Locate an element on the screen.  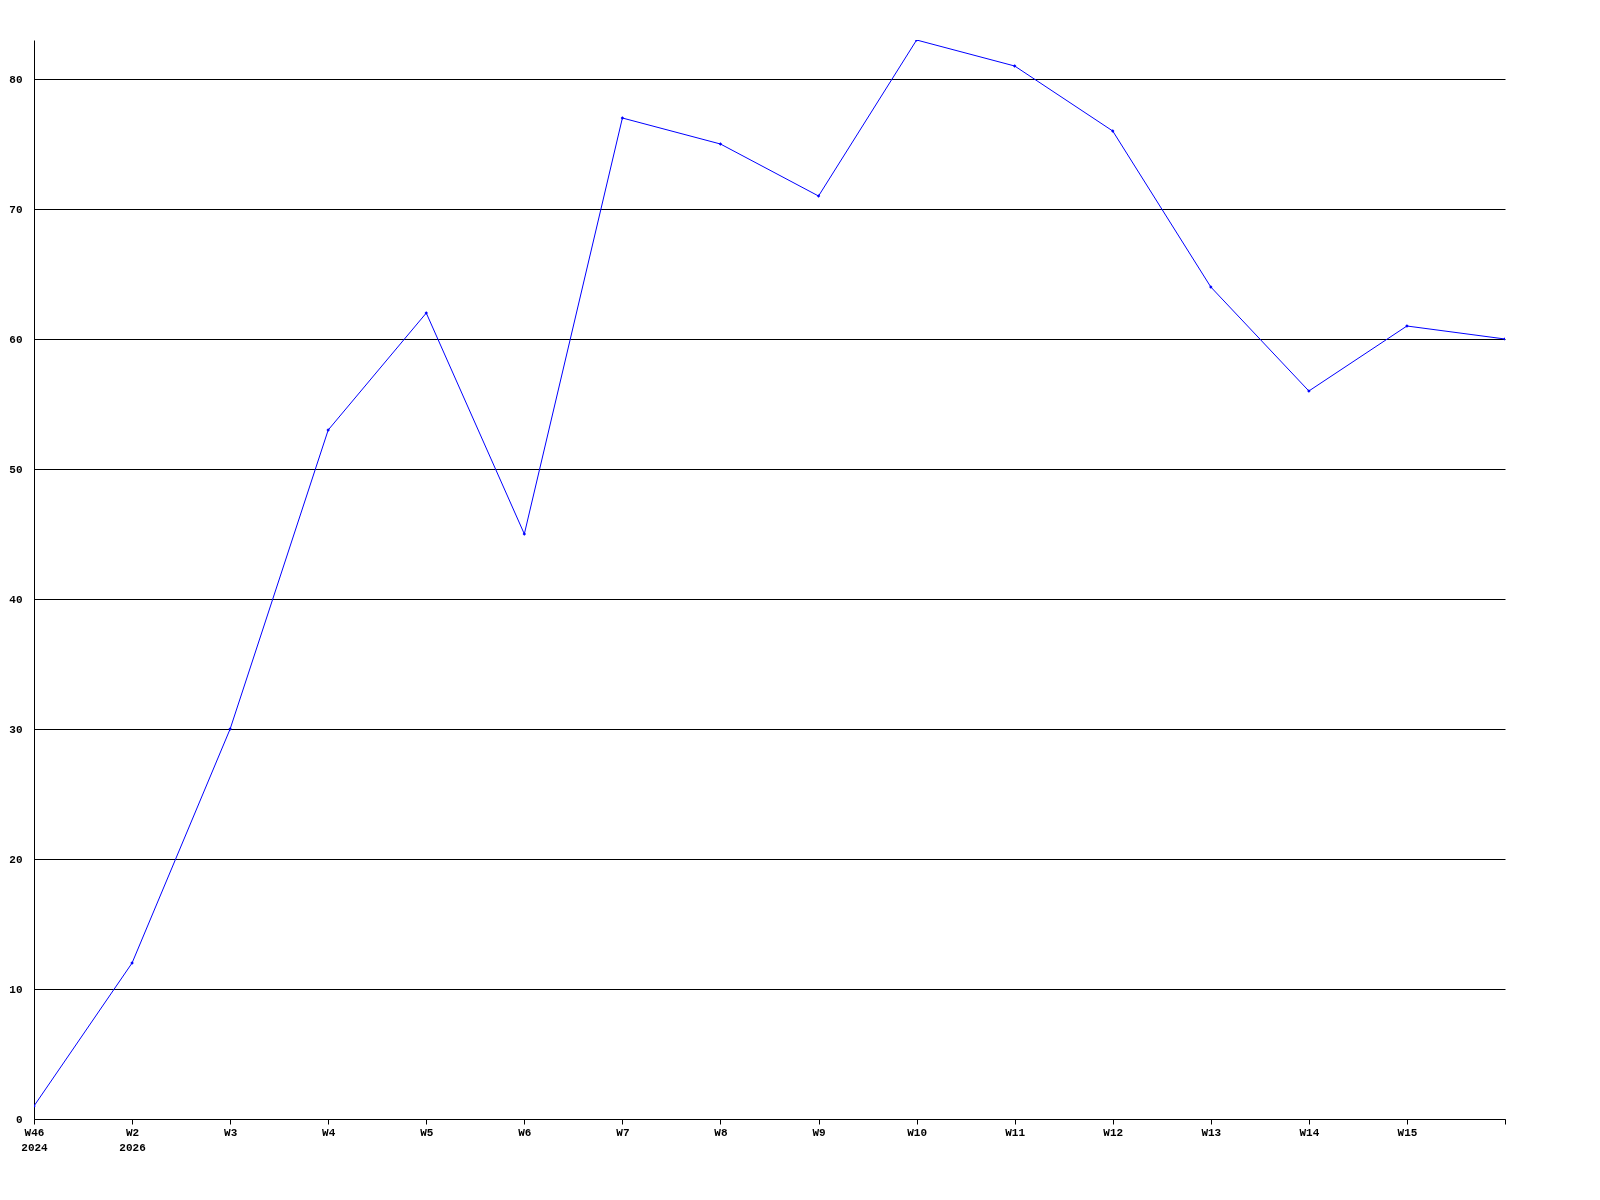
y-tick-label: 70 is located at coordinates (16, 209).